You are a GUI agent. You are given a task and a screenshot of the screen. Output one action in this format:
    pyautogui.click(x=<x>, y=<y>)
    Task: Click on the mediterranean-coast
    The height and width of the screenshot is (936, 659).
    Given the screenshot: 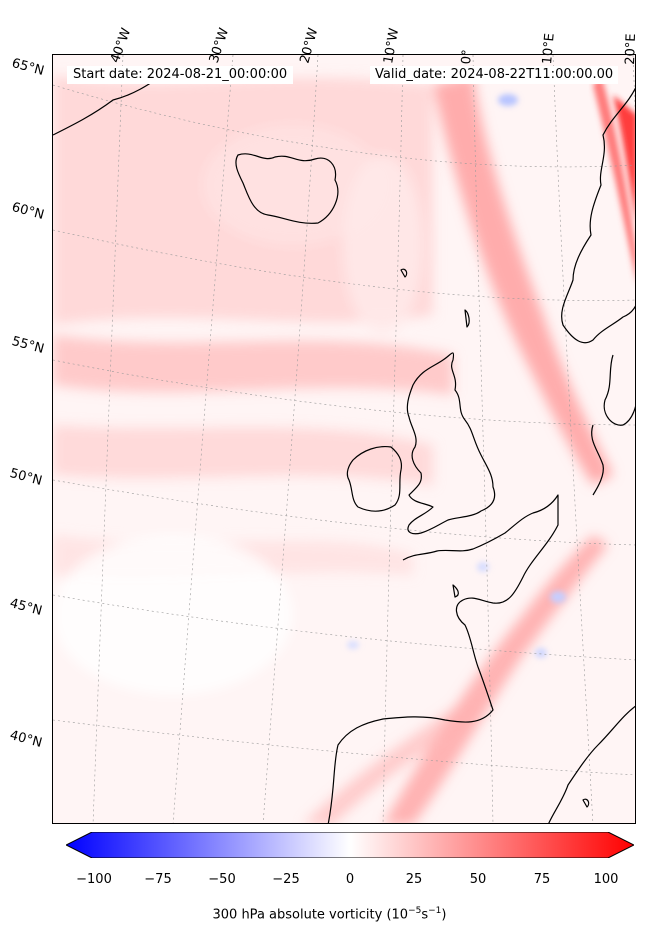 What is the action you would take?
    pyautogui.click(x=591, y=764)
    